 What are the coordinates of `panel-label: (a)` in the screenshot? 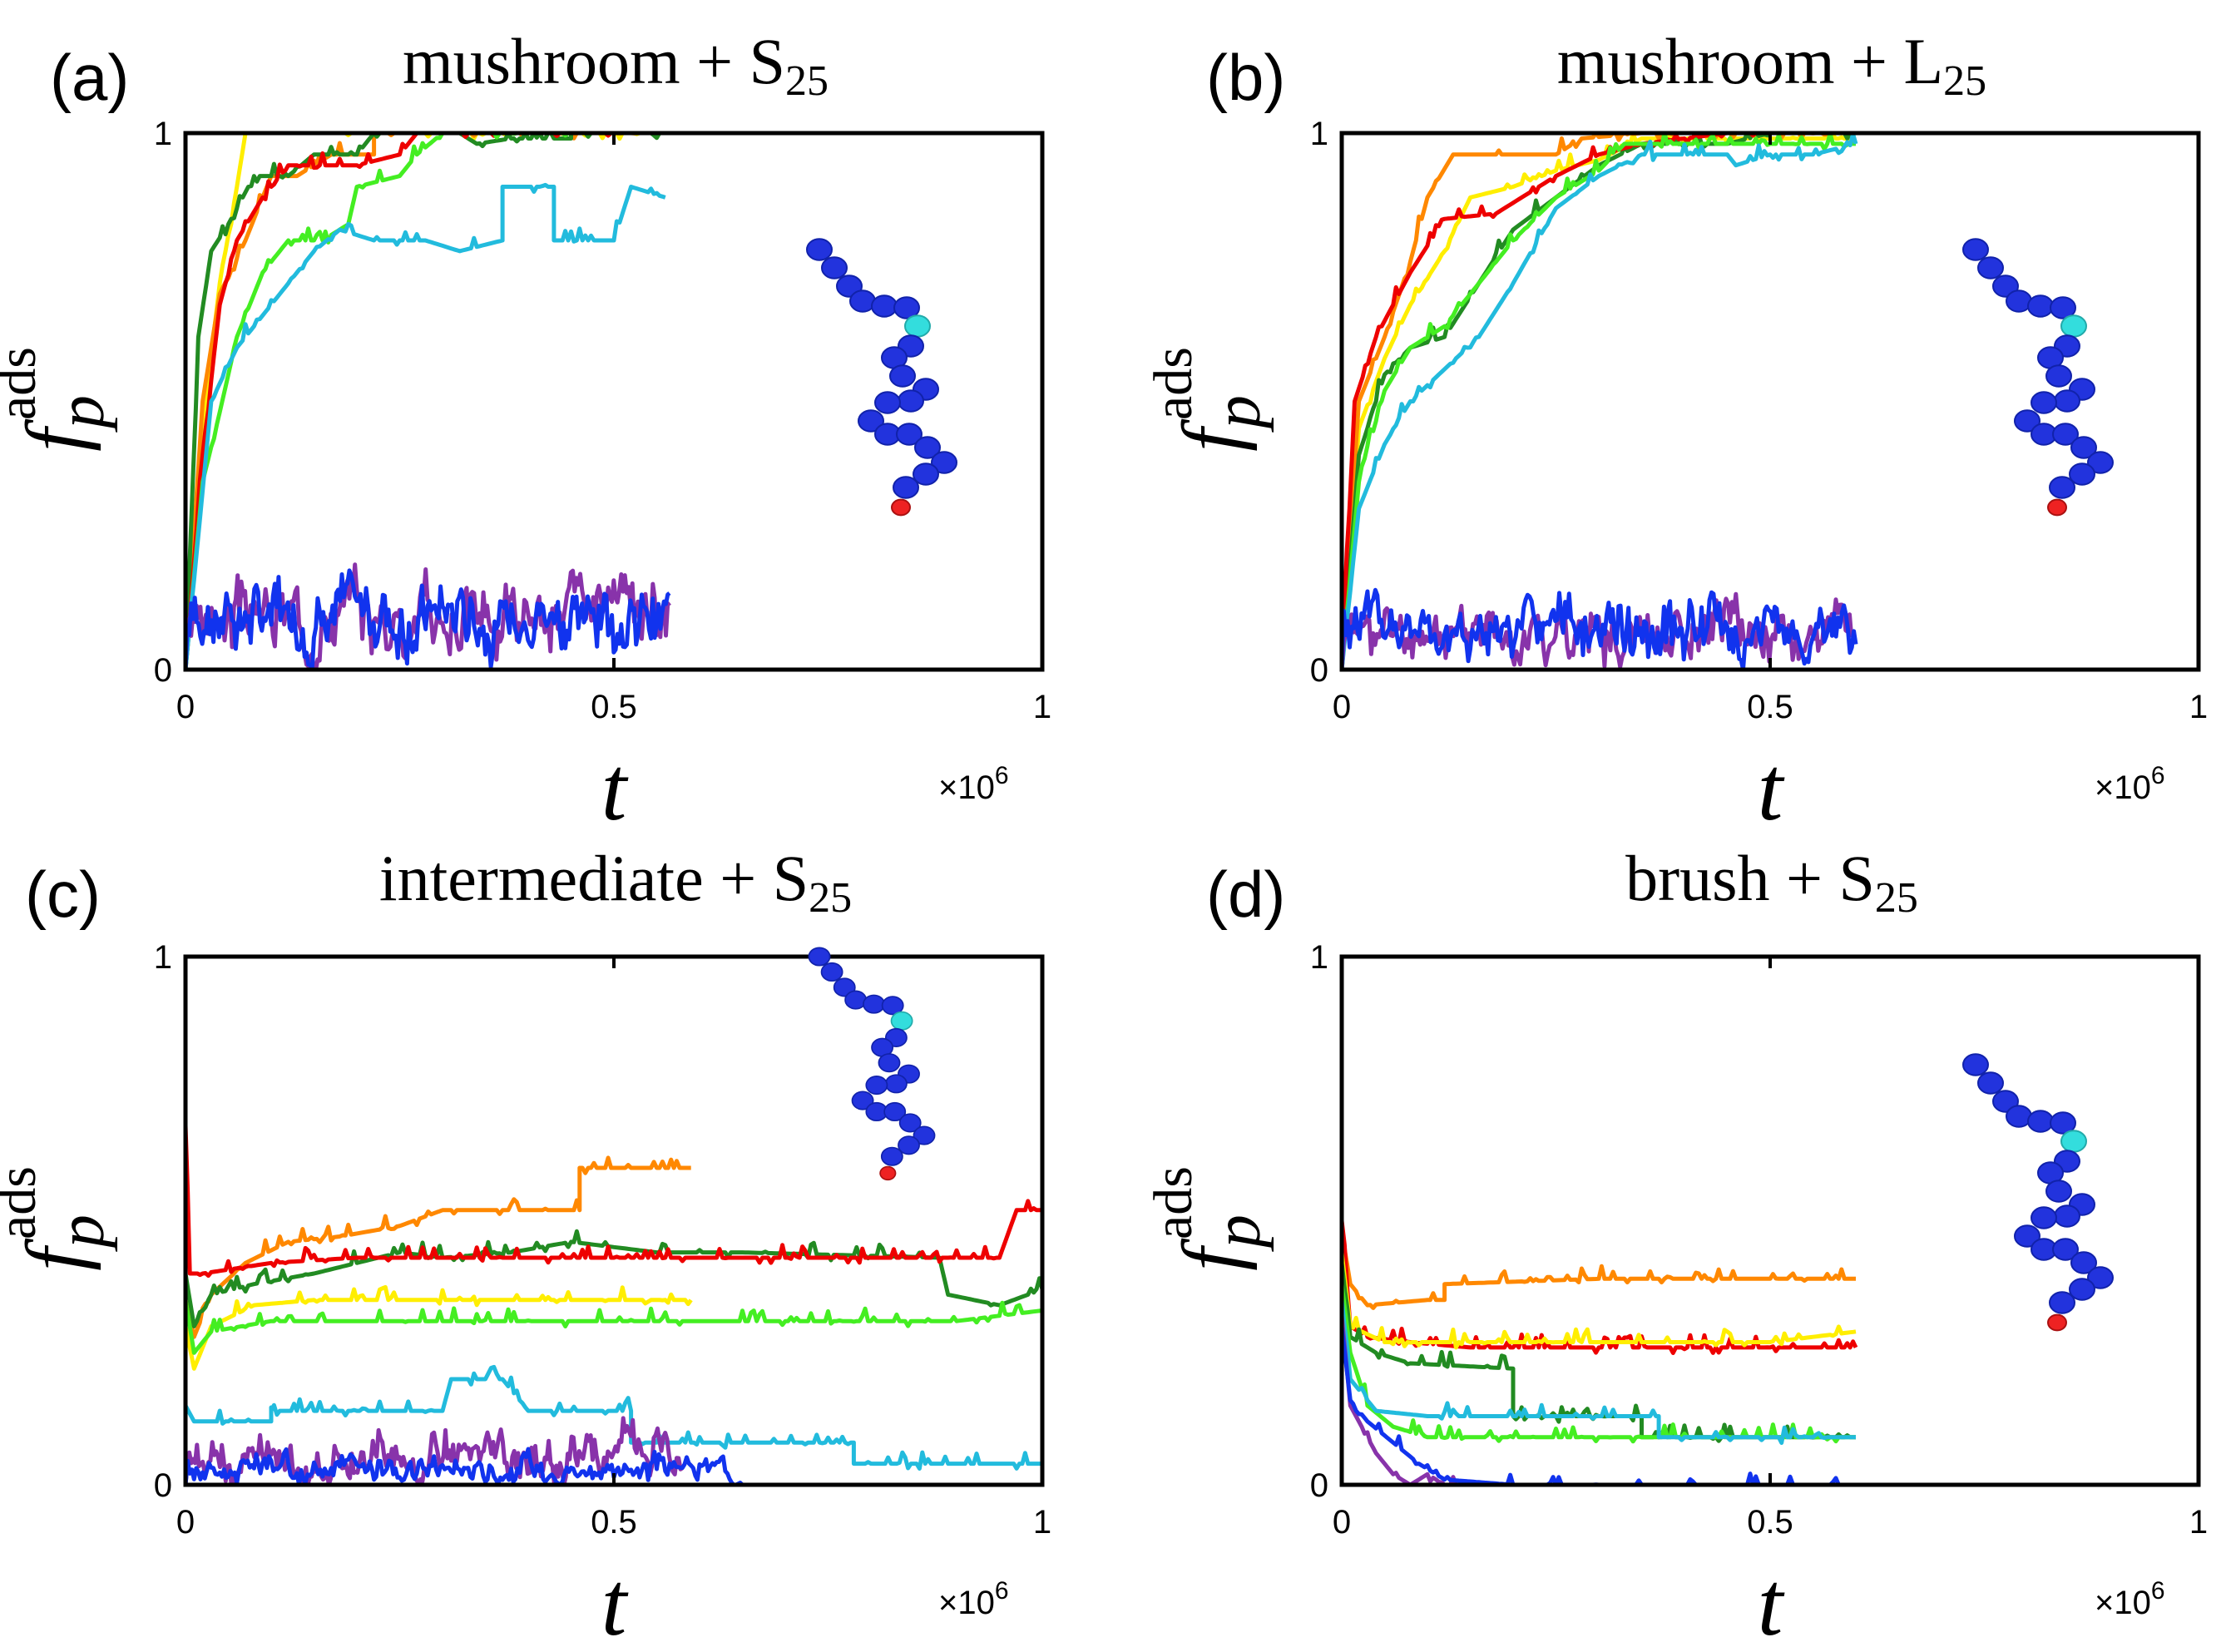 It's located at (89, 77).